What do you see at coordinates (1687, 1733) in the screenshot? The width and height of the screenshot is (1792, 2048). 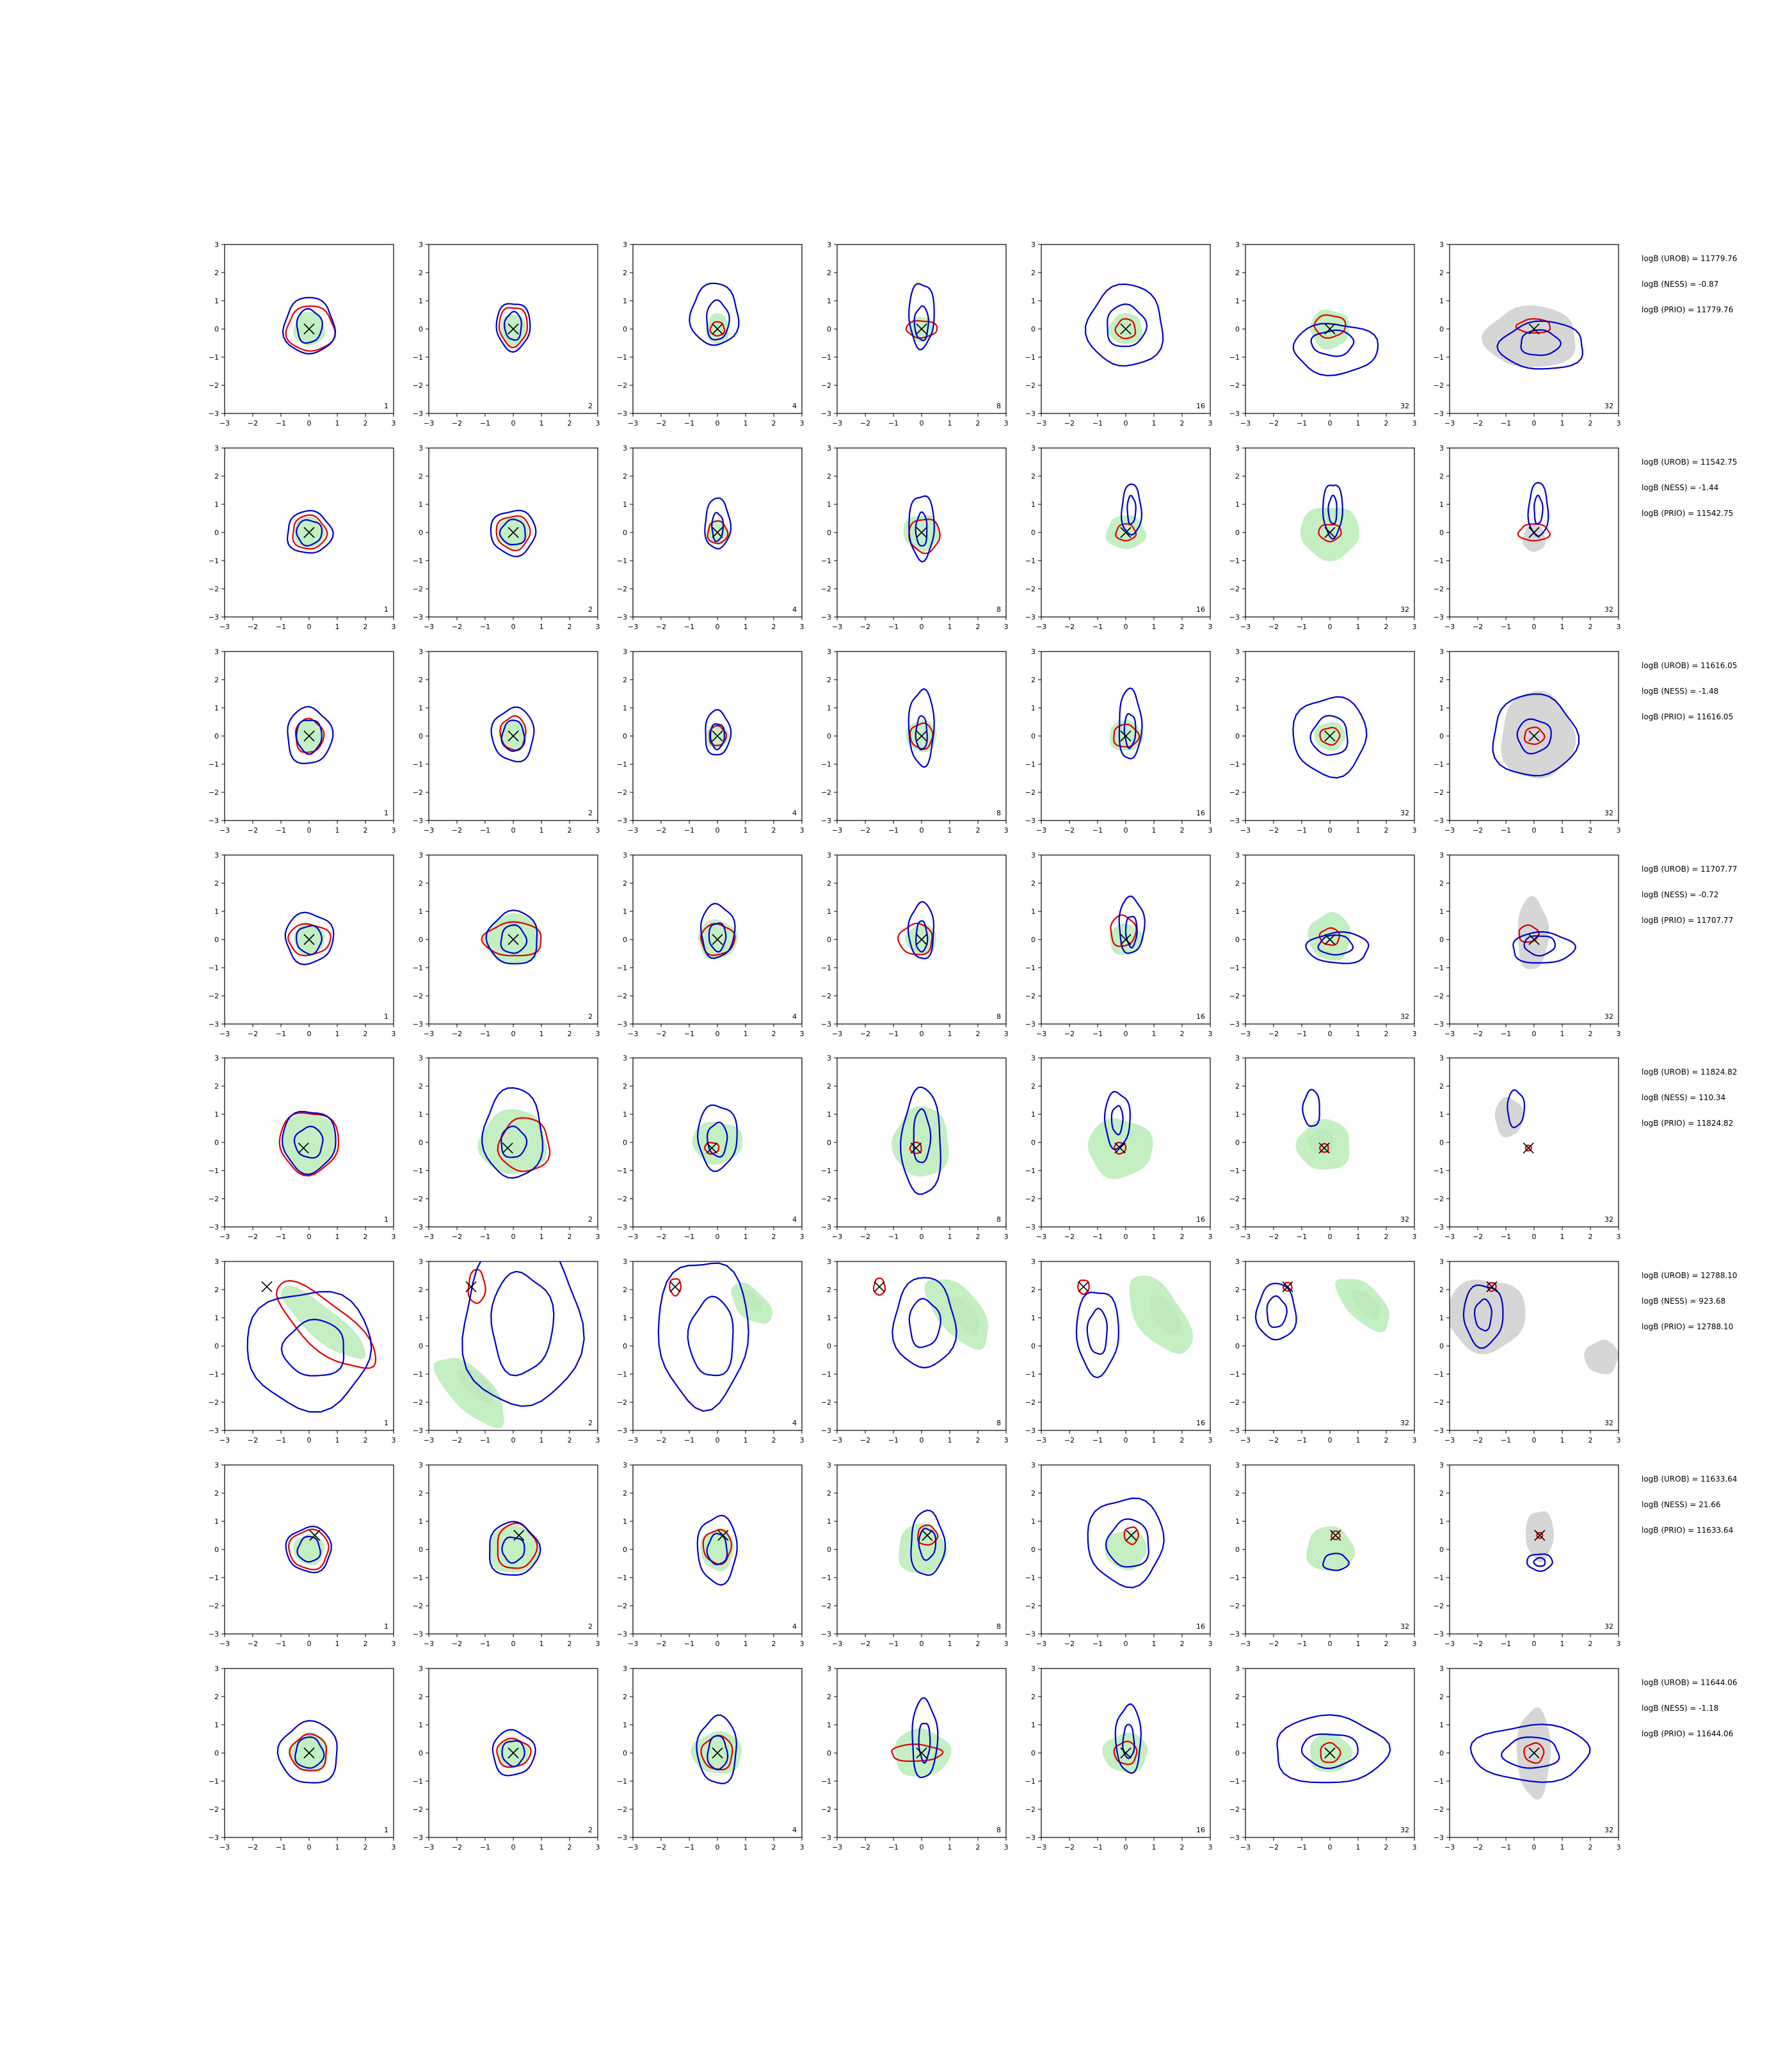 I see `logb-annotation: logB (PRIO) = 11644.06` at bounding box center [1687, 1733].